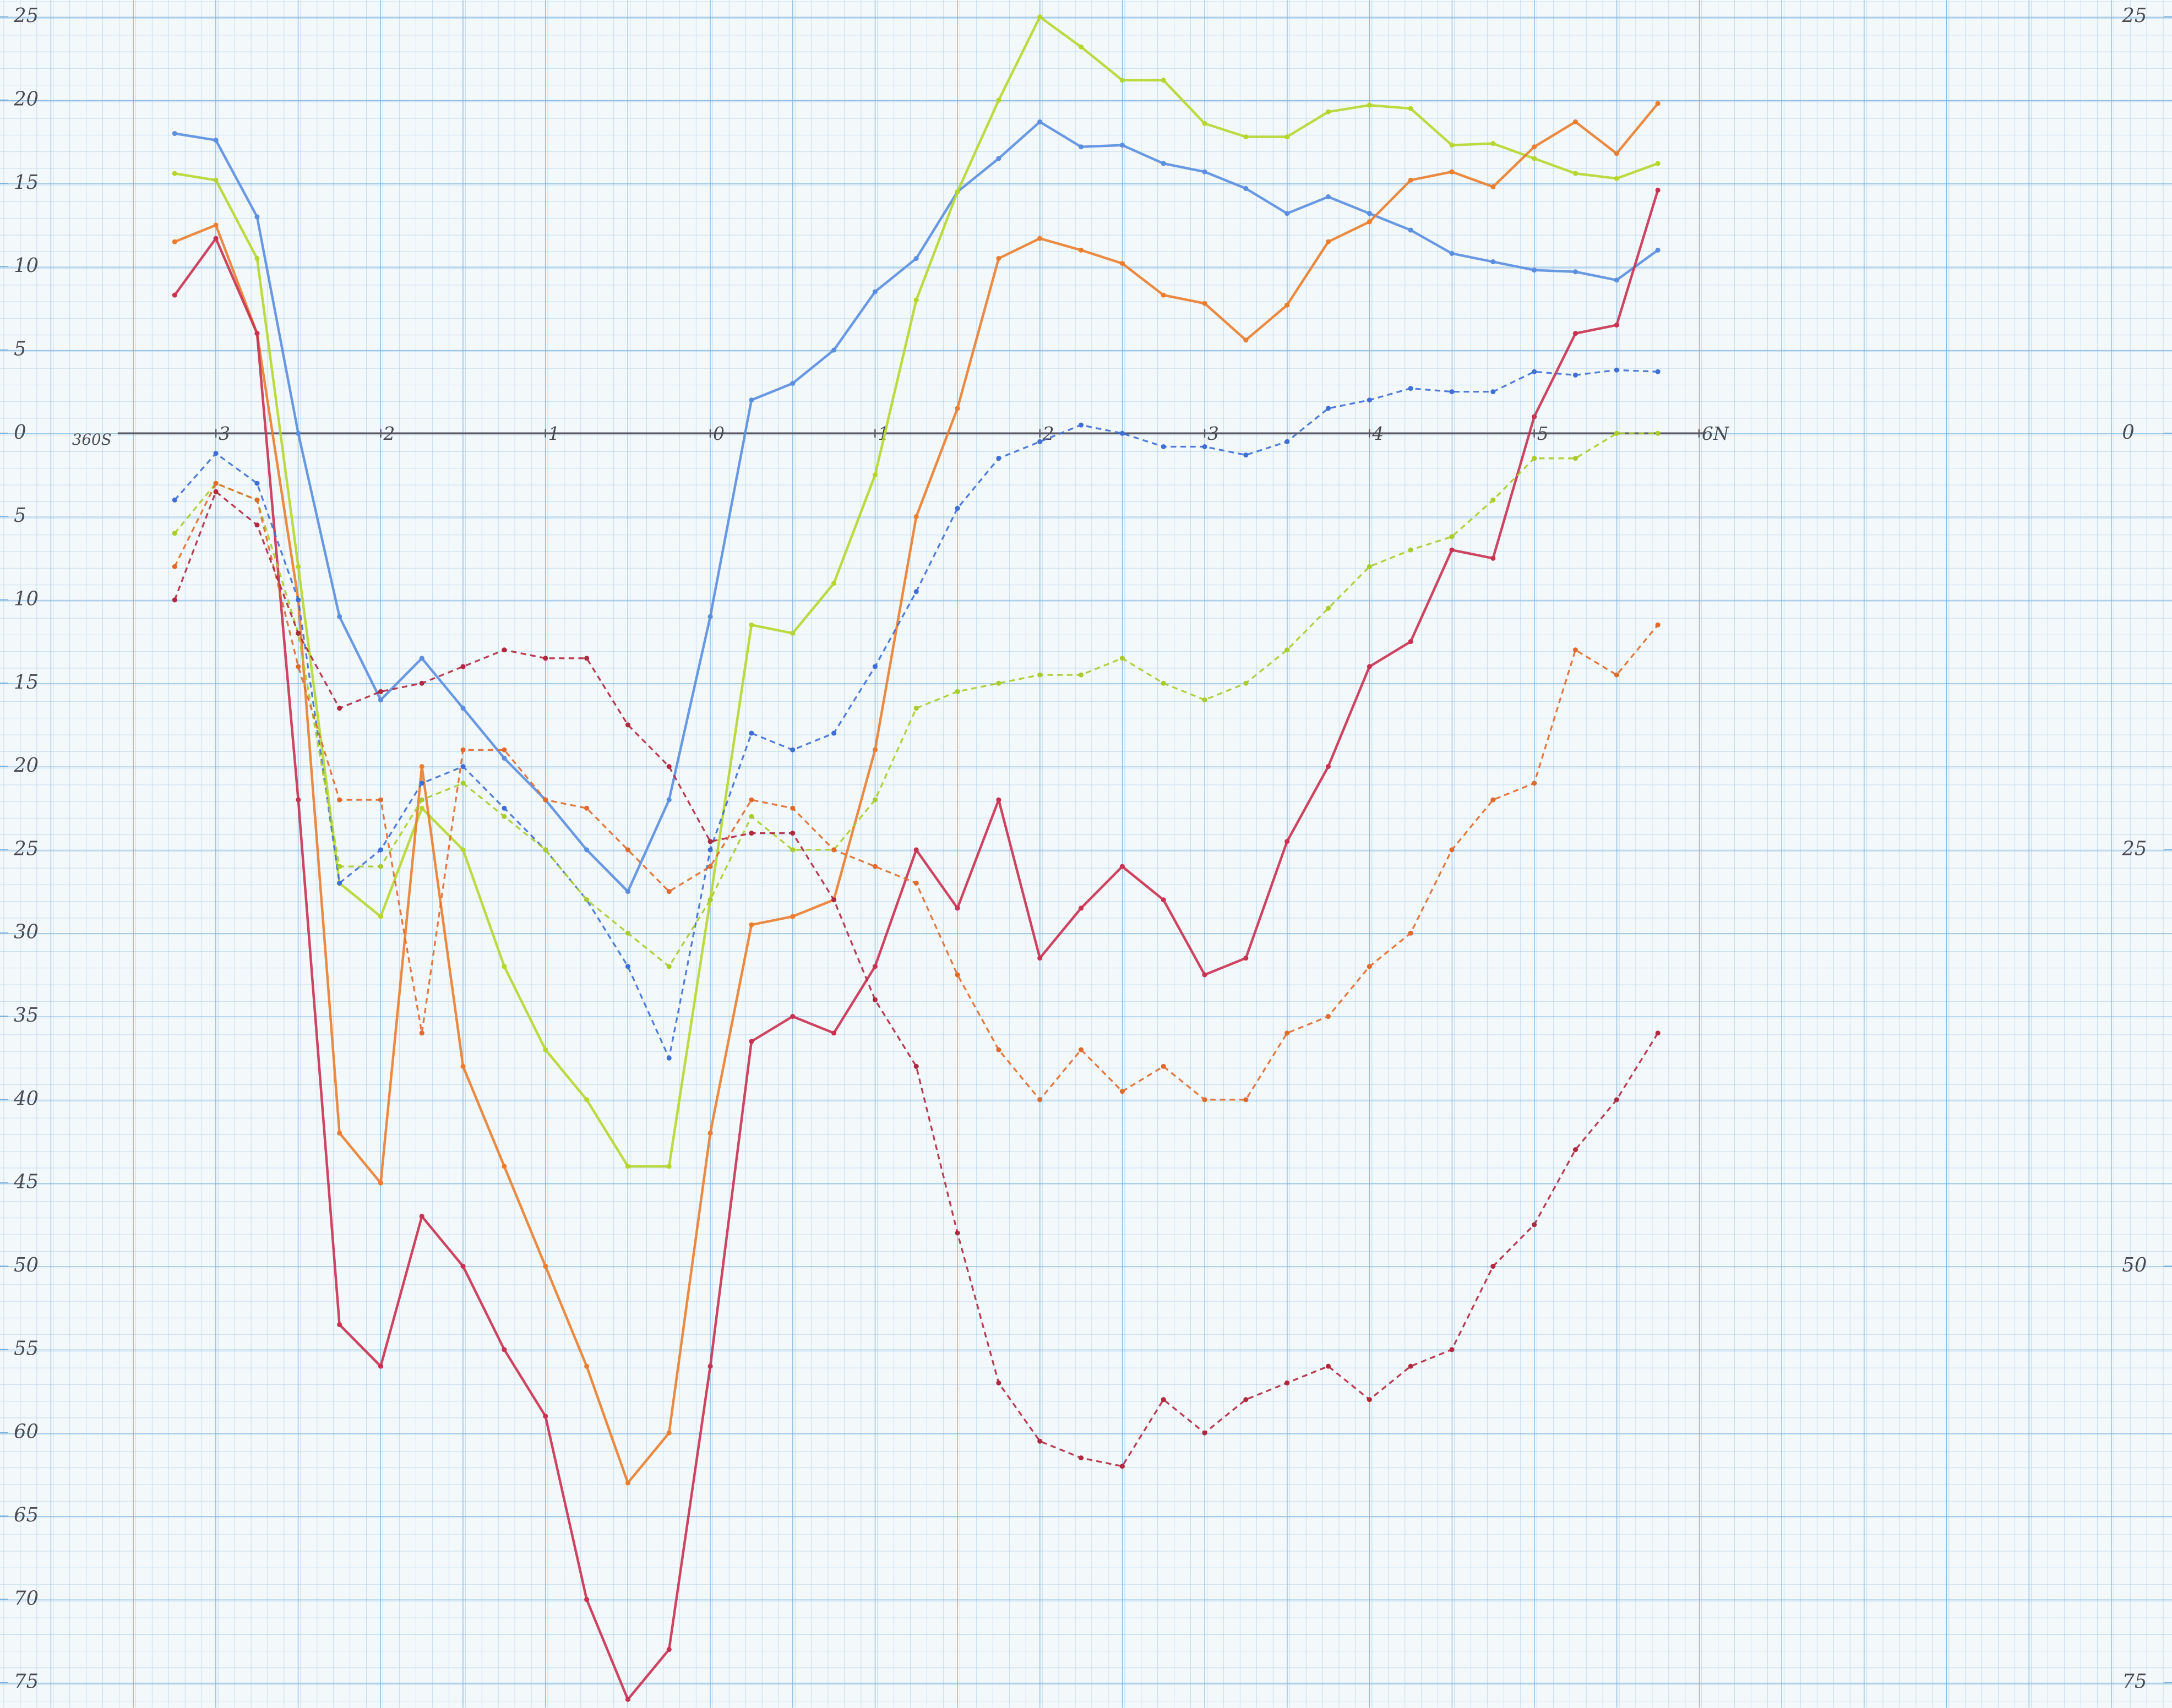 The image size is (2172, 1708). What do you see at coordinates (27, 1265) in the screenshot?
I see `y-tick-label: 50` at bounding box center [27, 1265].